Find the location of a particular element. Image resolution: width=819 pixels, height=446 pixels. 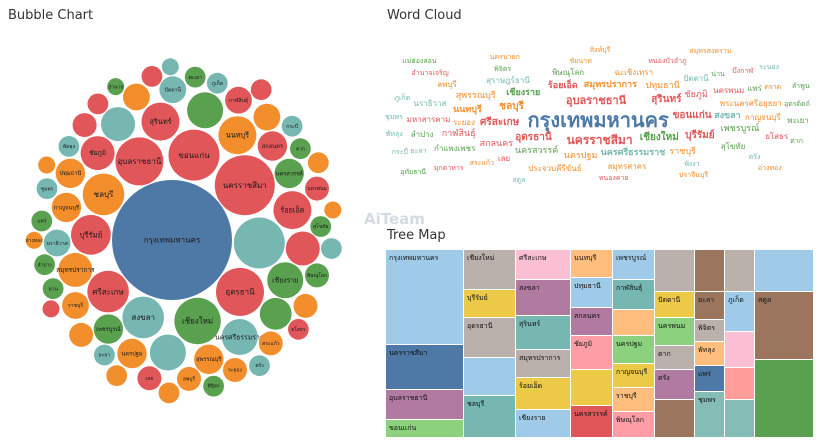

bubble-label: กาฬสินธุ์ is located at coordinates (238, 100).